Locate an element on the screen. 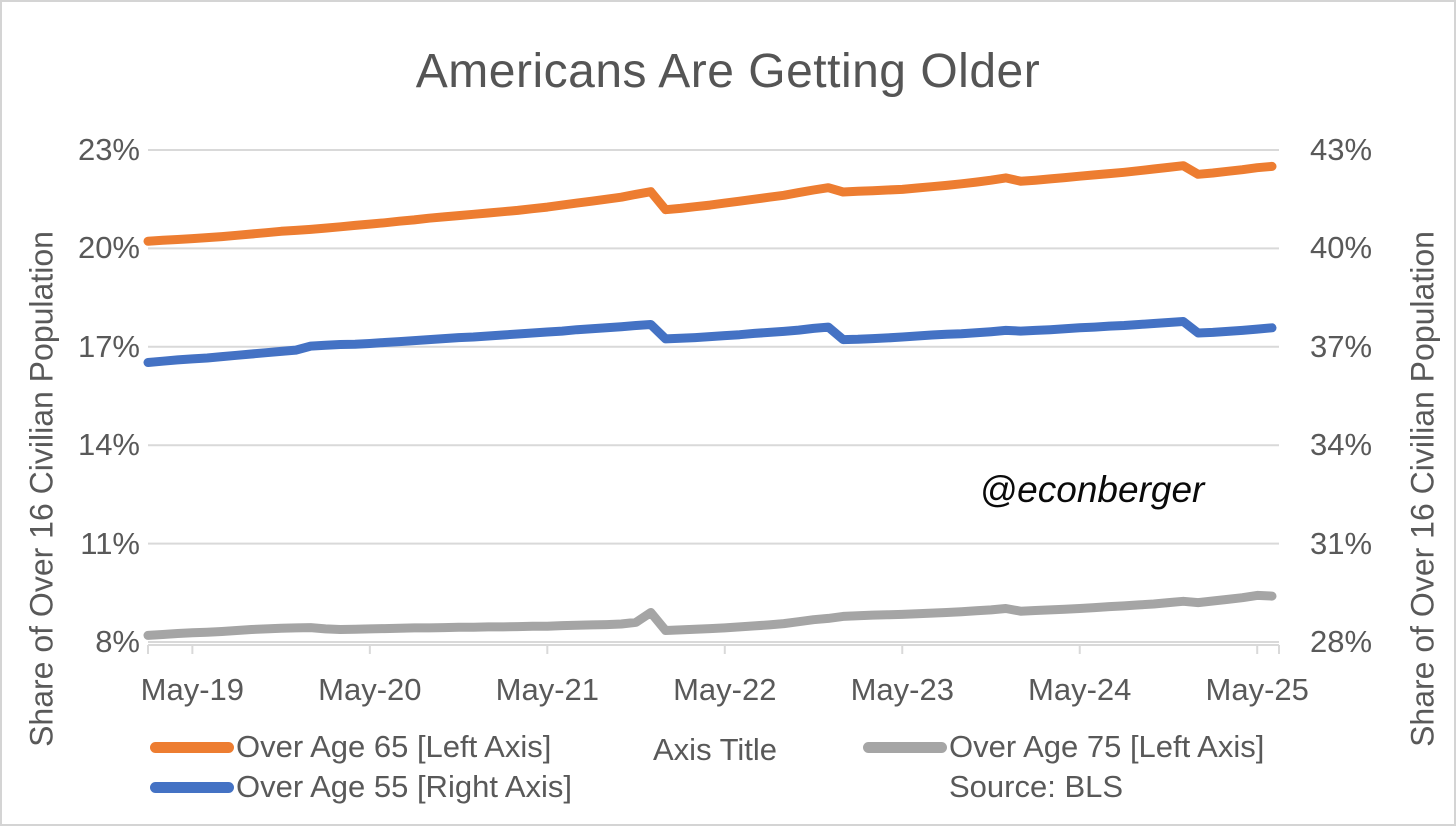 The height and width of the screenshot is (826, 1456). left-axis-tick-label: 11% is located at coordinates (110, 543).